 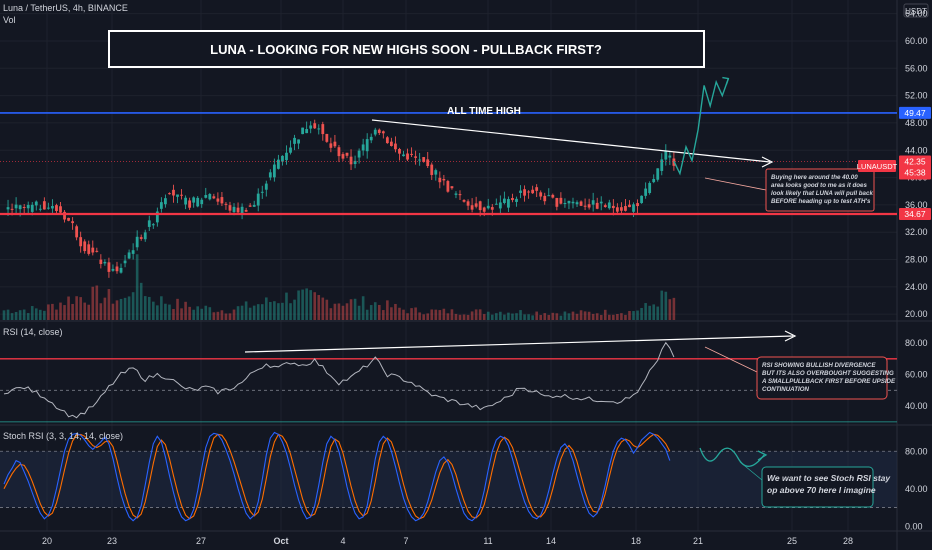 What do you see at coordinates (520, 341) in the screenshot?
I see `rsi-divergence-arrow` at bounding box center [520, 341].